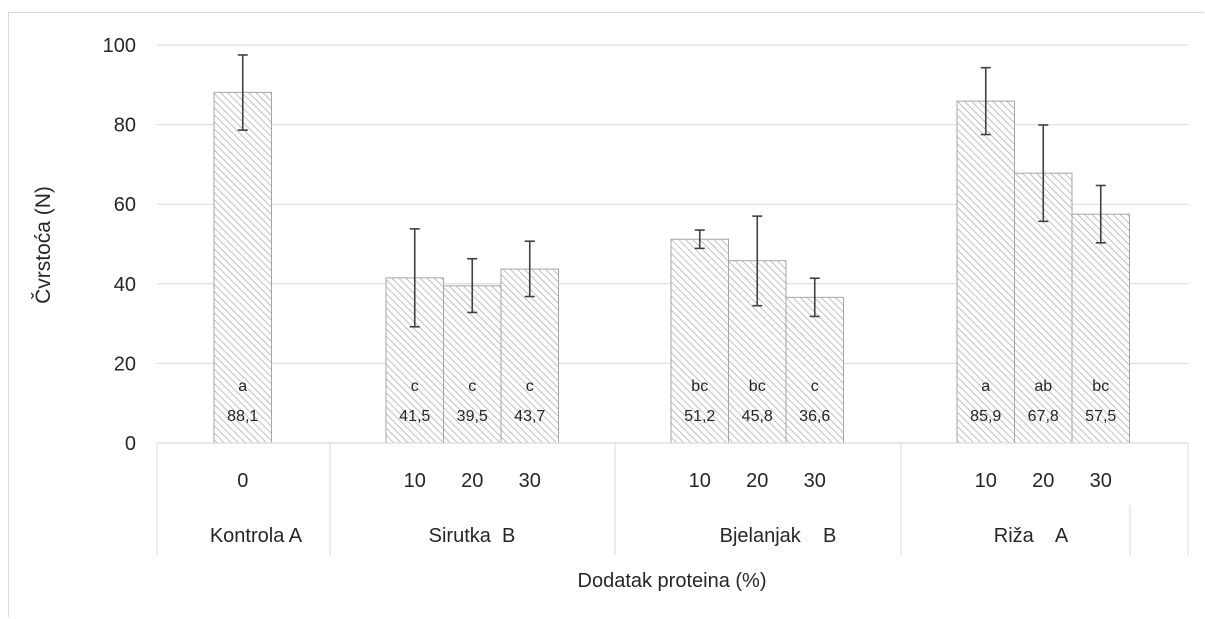 This screenshot has height=619, width=1205. What do you see at coordinates (472, 416) in the screenshot?
I see `data-label: 39,5` at bounding box center [472, 416].